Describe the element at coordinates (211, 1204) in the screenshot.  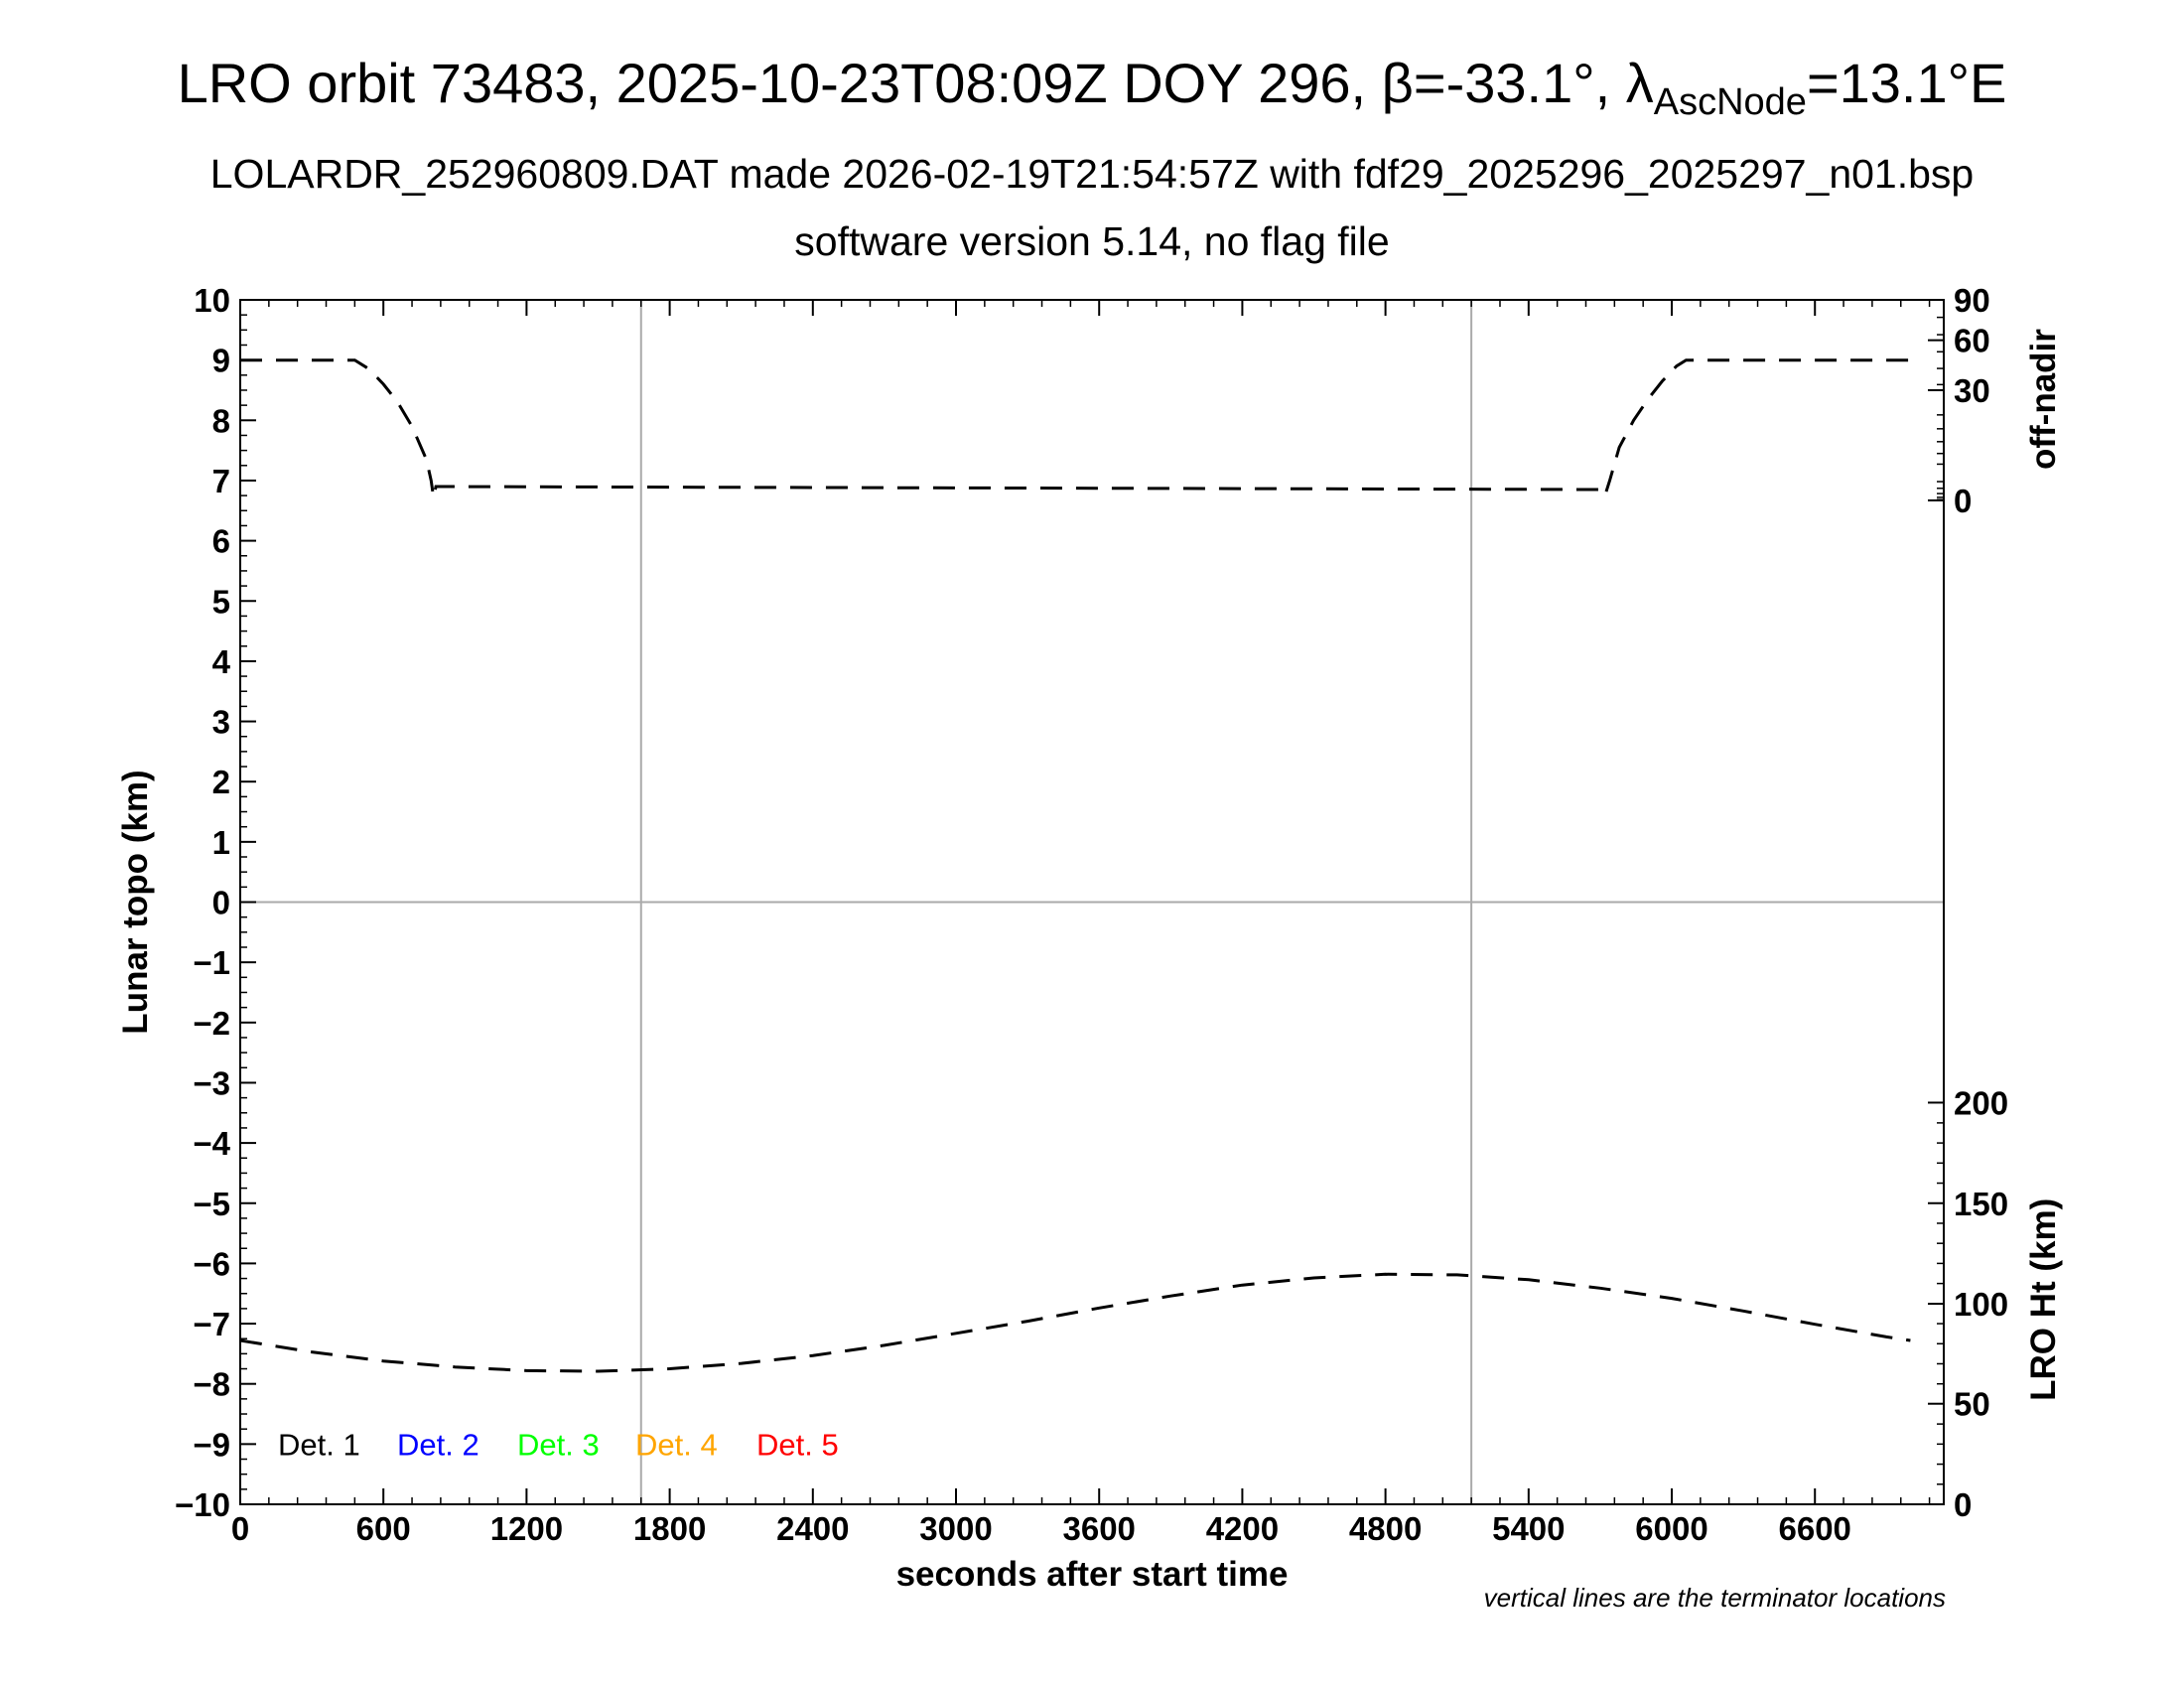
I see `y-tick-label: −5` at that location.